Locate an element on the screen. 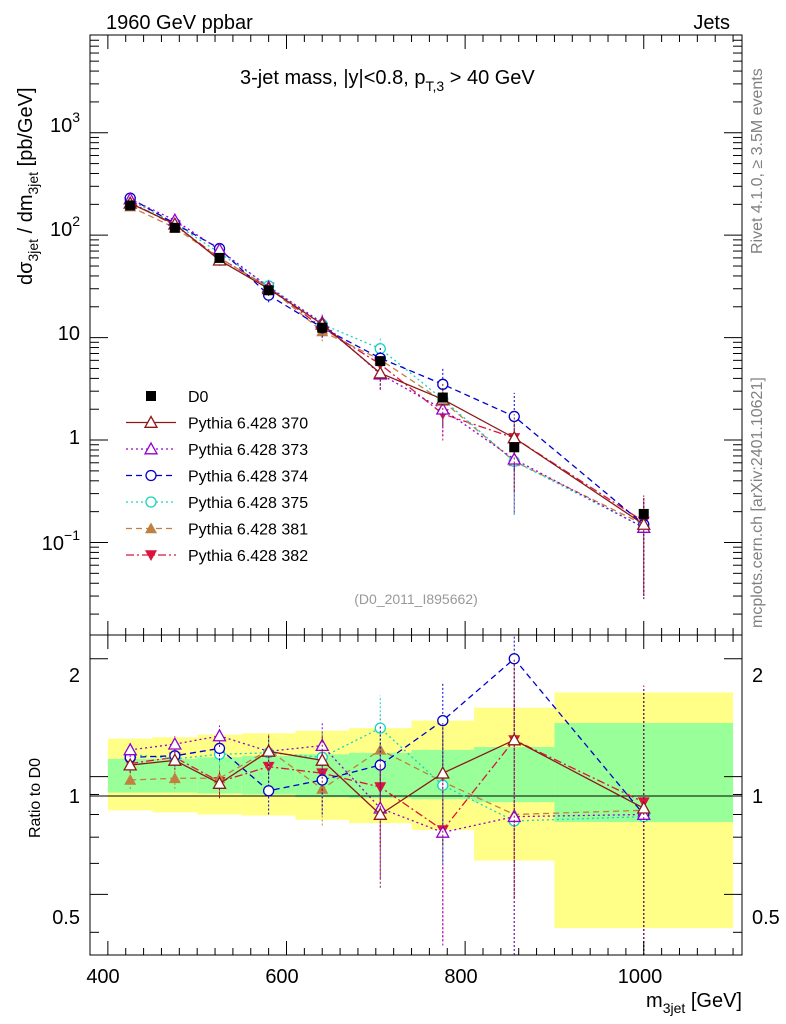  legend-entry-1: Pythia 6.428 370 is located at coordinates (217, 424).